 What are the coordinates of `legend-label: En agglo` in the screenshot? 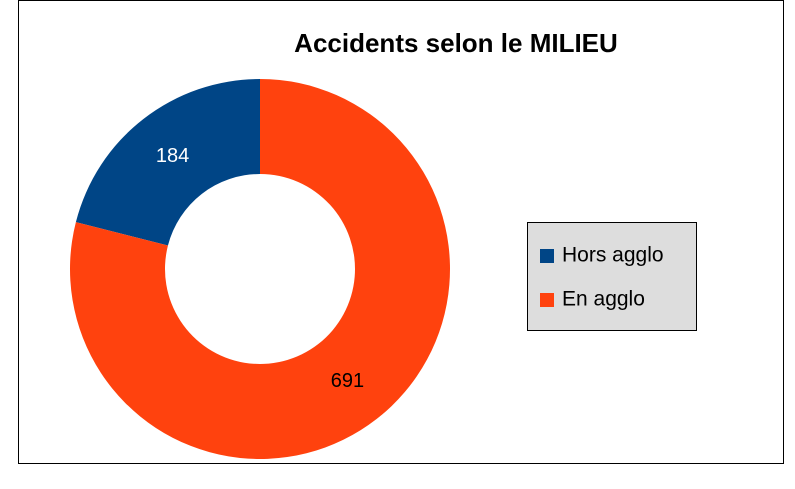 It's located at (603, 299).